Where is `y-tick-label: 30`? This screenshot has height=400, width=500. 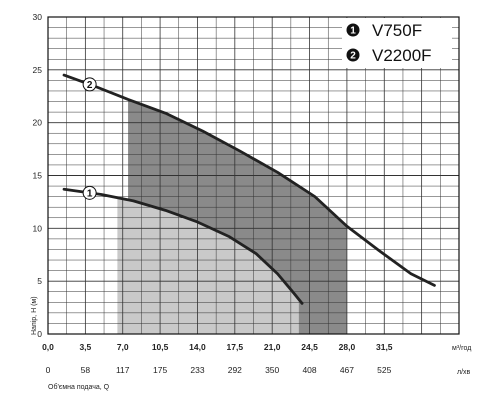
y-tick-label: 30 is located at coordinates (38, 17).